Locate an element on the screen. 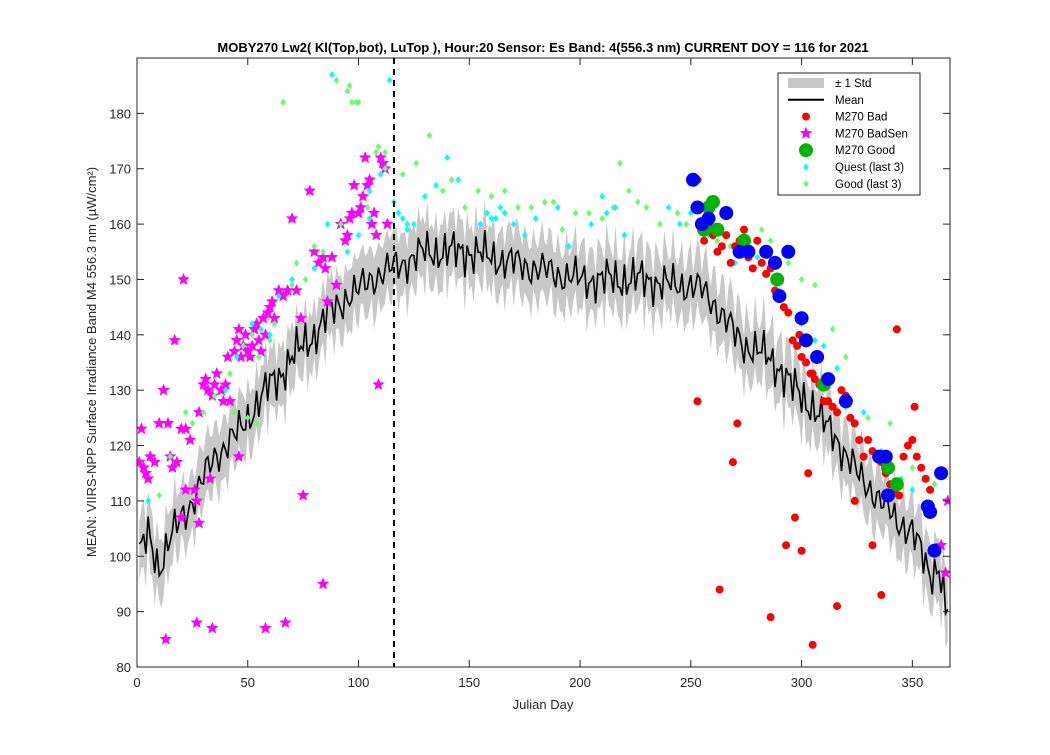 The width and height of the screenshot is (1050, 755). y-tick-label: 100 is located at coordinates (120, 556).